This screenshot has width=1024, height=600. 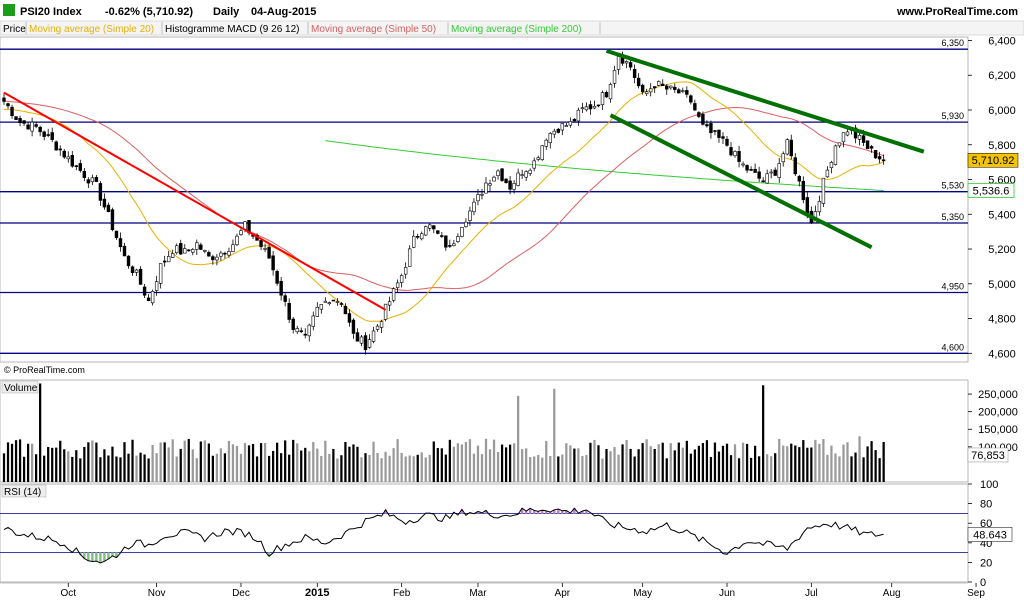 What do you see at coordinates (1002, 215) in the screenshot?
I see `price-tick-label: 5,400` at bounding box center [1002, 215].